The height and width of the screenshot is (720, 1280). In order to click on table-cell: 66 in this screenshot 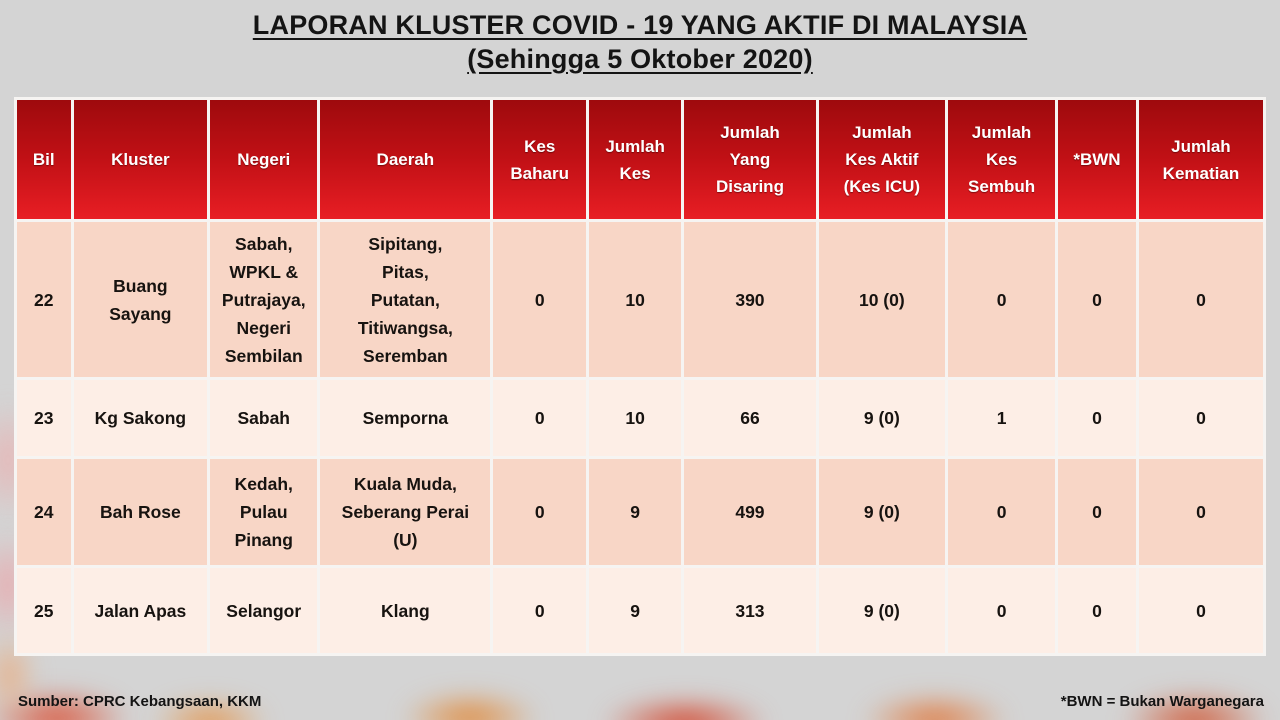, I will do `click(750, 418)`.